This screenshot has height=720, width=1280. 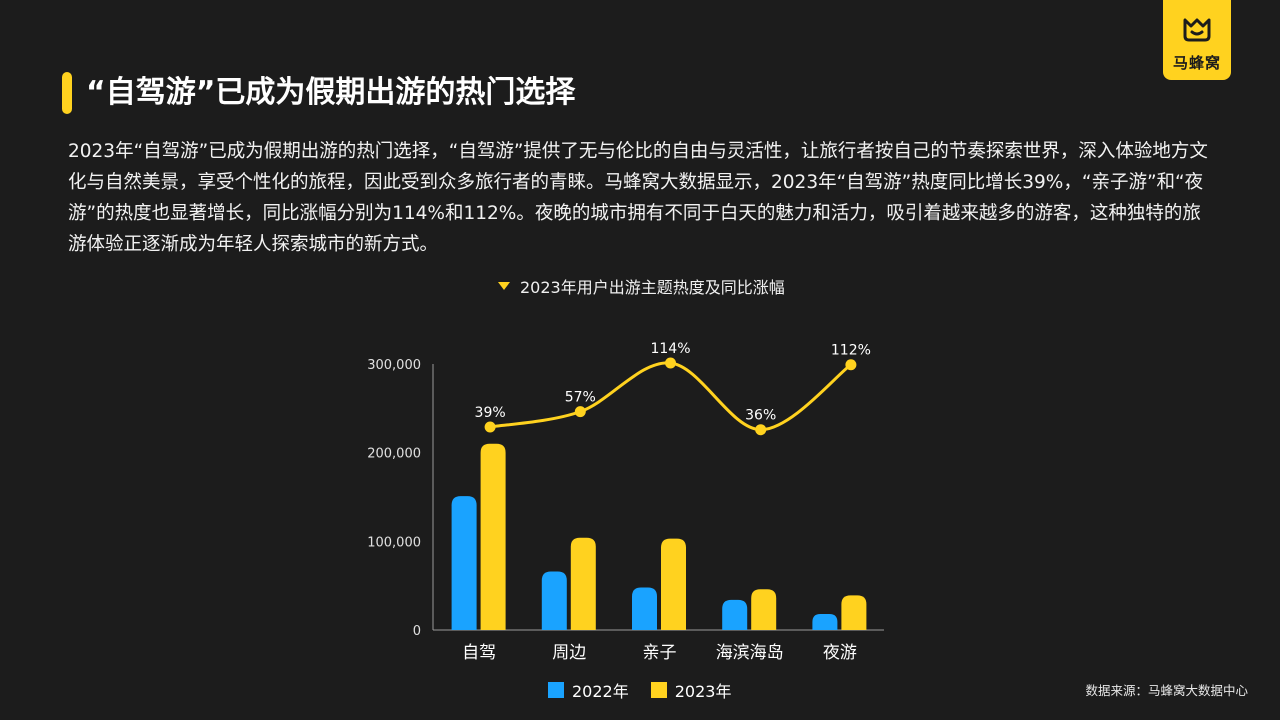 I want to click on legend-swatch-2022, so click(x=556, y=690).